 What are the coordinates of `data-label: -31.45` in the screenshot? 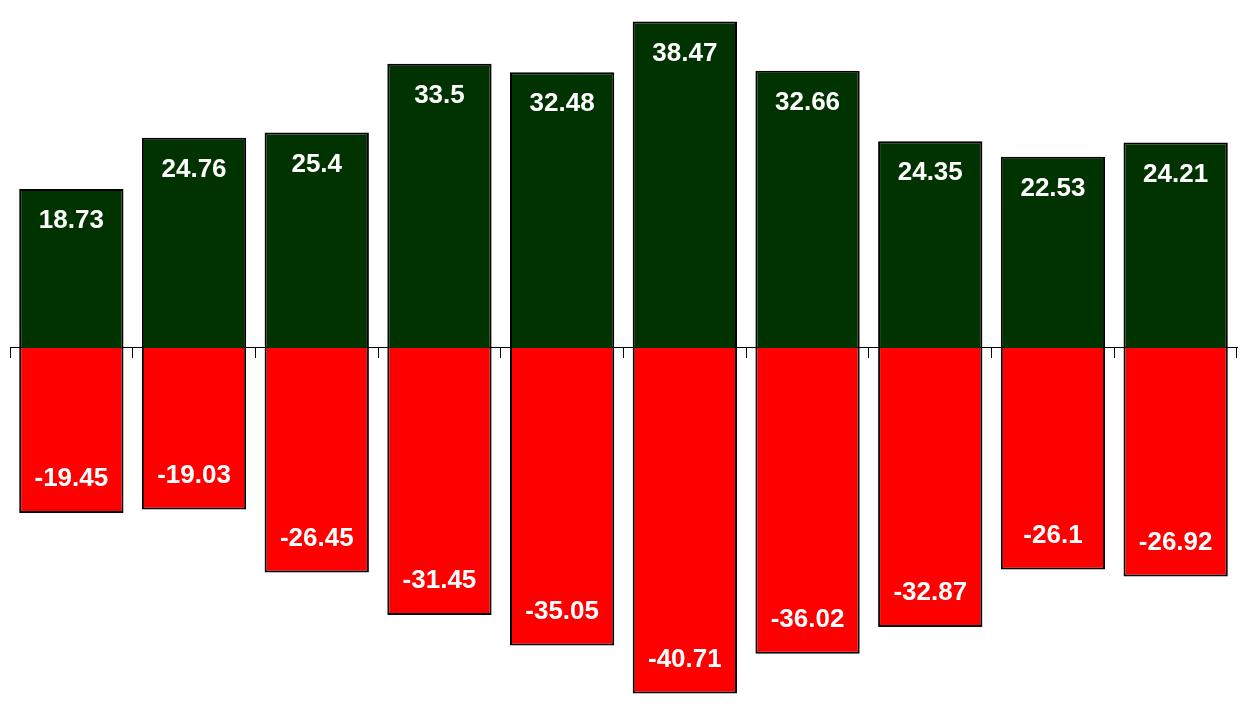 It's located at (439, 579).